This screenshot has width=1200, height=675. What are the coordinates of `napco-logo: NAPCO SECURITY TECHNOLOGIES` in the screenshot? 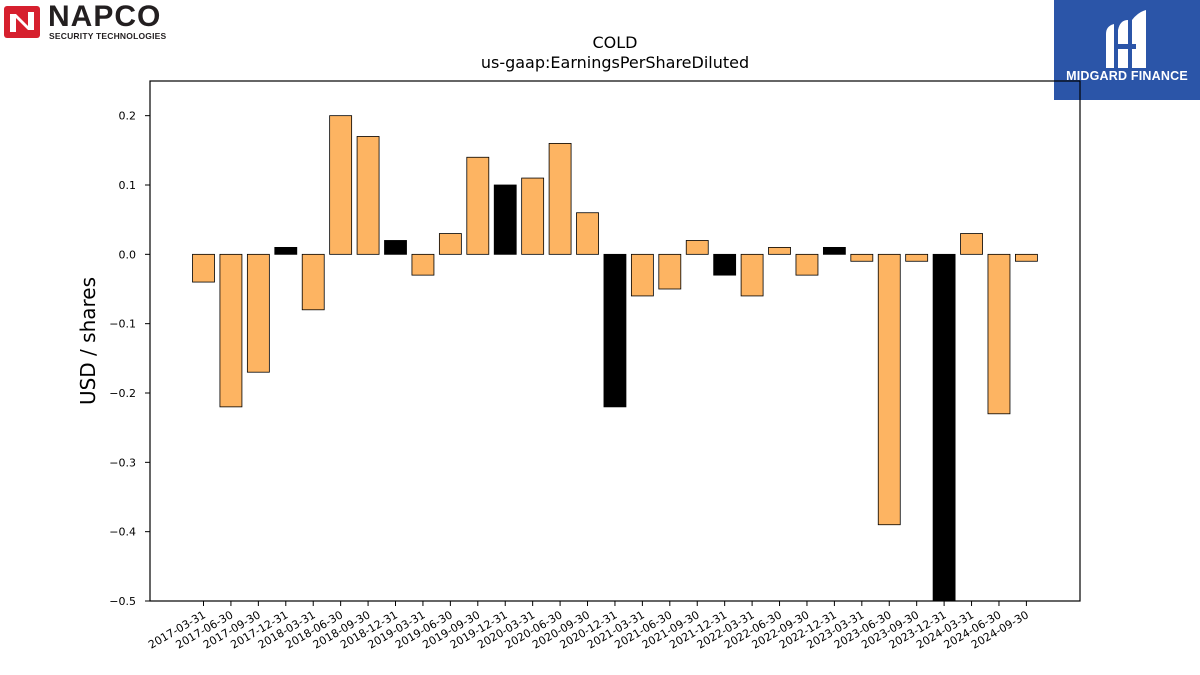 It's located at (106, 20).